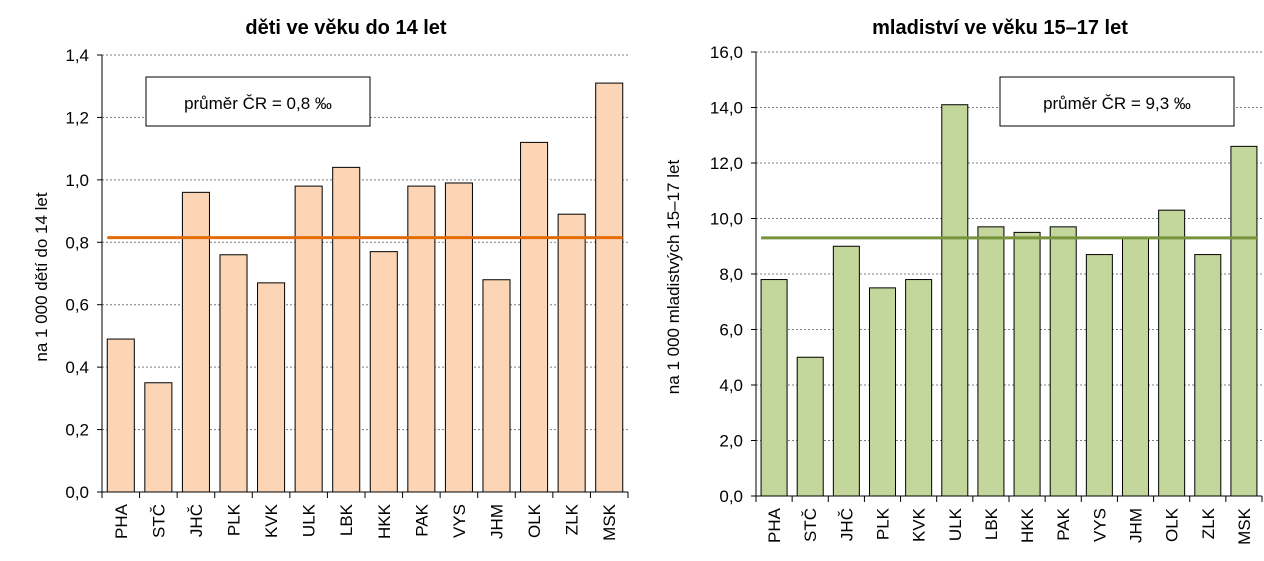 This screenshot has width=1264, height=561. What do you see at coordinates (731, 441) in the screenshot?
I see `y-tick-label: 2,0` at bounding box center [731, 441].